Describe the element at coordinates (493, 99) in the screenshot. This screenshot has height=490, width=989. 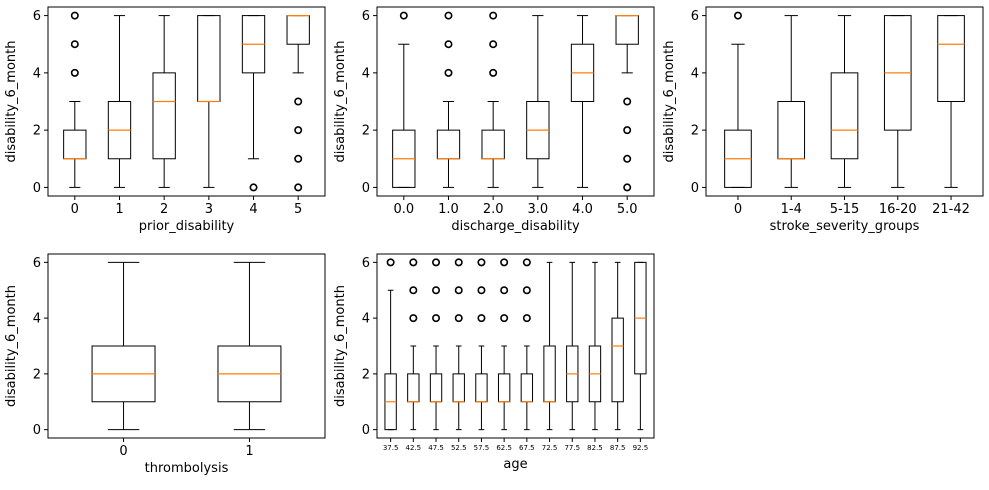
I see `box-2.0` at that location.